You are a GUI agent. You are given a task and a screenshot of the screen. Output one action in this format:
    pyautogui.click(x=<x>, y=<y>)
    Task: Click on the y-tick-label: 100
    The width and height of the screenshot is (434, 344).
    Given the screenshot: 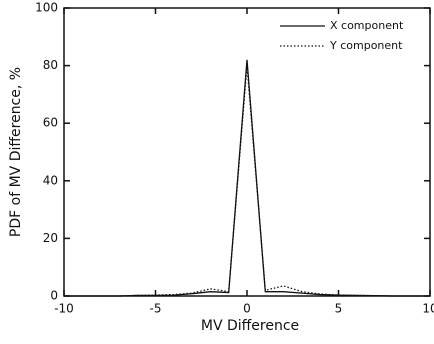 What is the action you would take?
    pyautogui.click(x=46, y=8)
    